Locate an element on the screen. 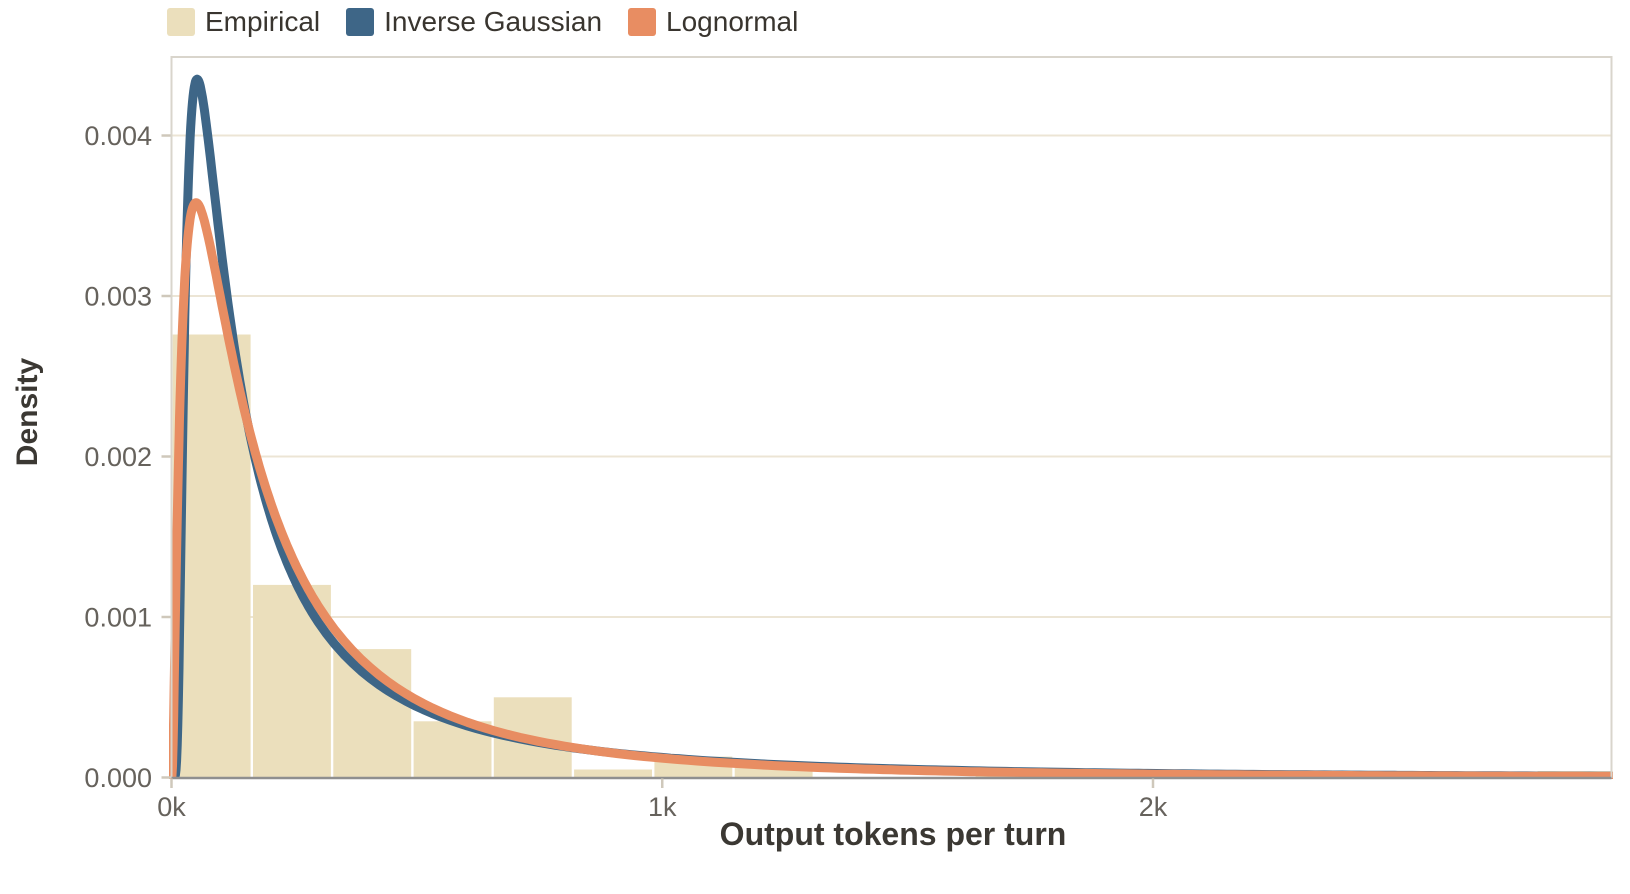 The image size is (1630, 894). legend-label-empirical: Empirical is located at coordinates (263, 21).